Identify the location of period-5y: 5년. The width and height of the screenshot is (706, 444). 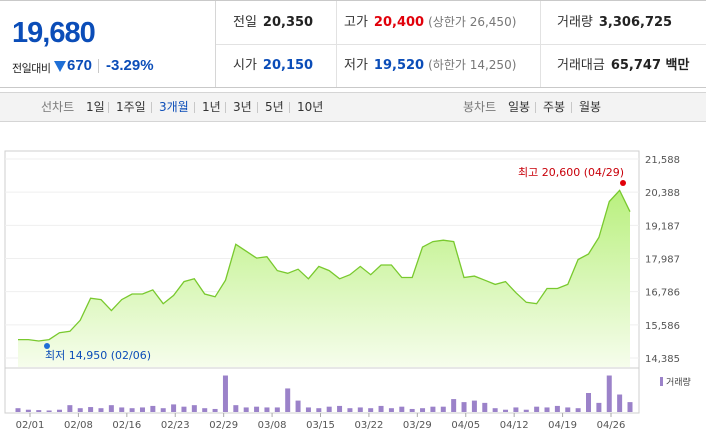
(274, 107).